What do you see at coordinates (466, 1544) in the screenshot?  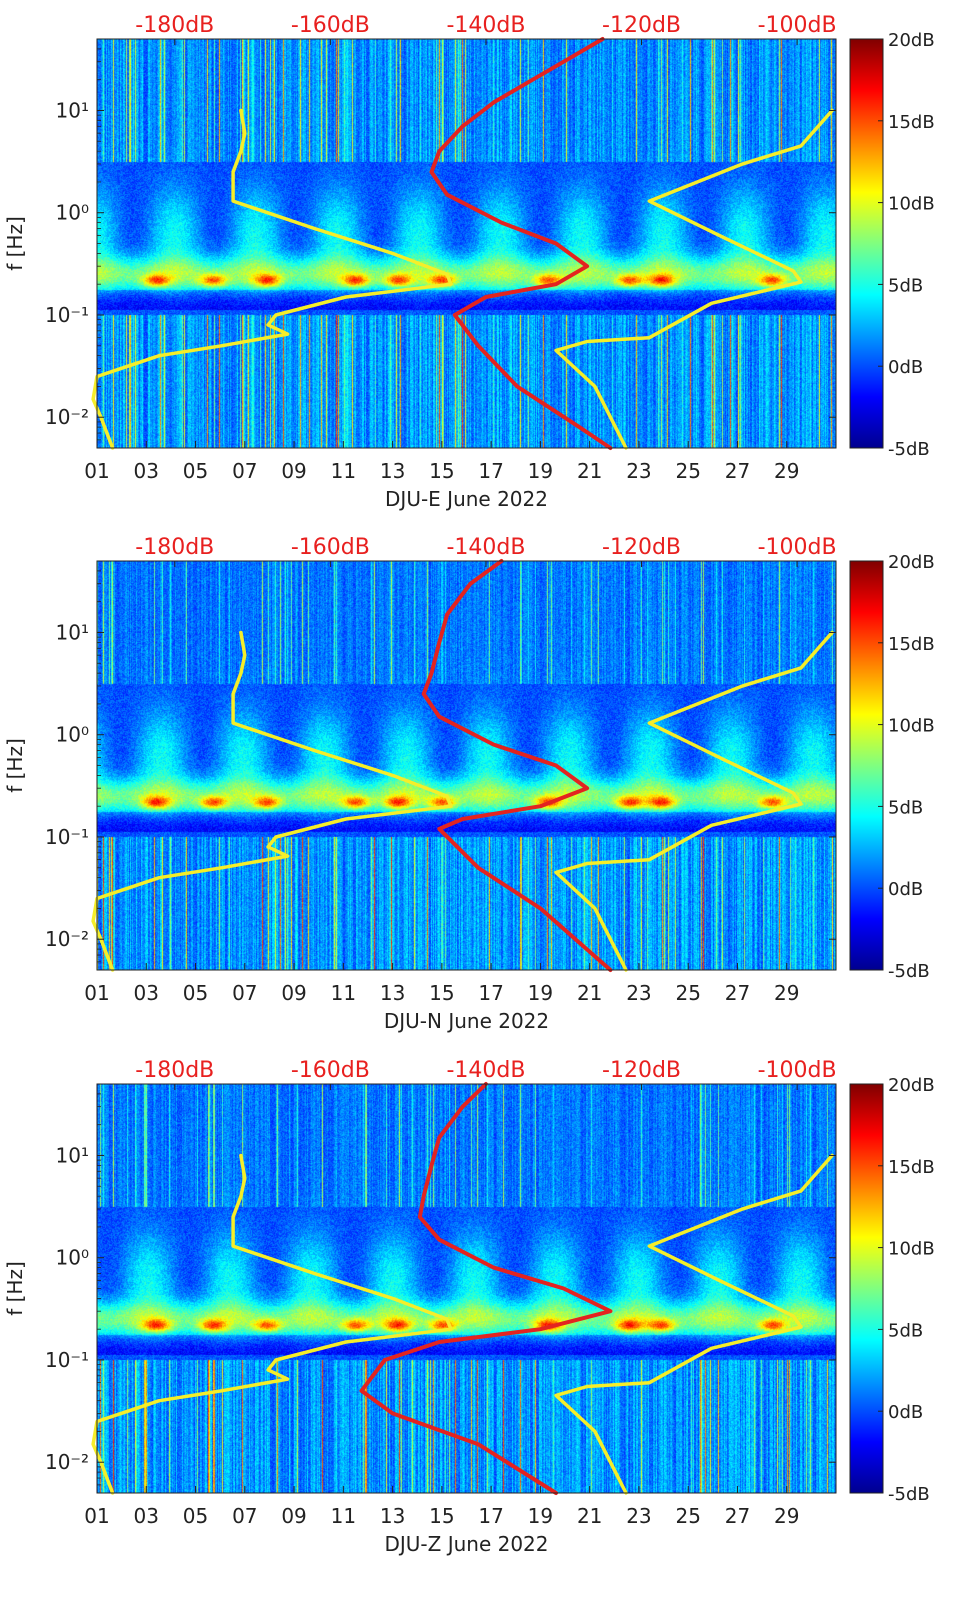 I see `x-axis-label: DJU-Z June 2022` at bounding box center [466, 1544].